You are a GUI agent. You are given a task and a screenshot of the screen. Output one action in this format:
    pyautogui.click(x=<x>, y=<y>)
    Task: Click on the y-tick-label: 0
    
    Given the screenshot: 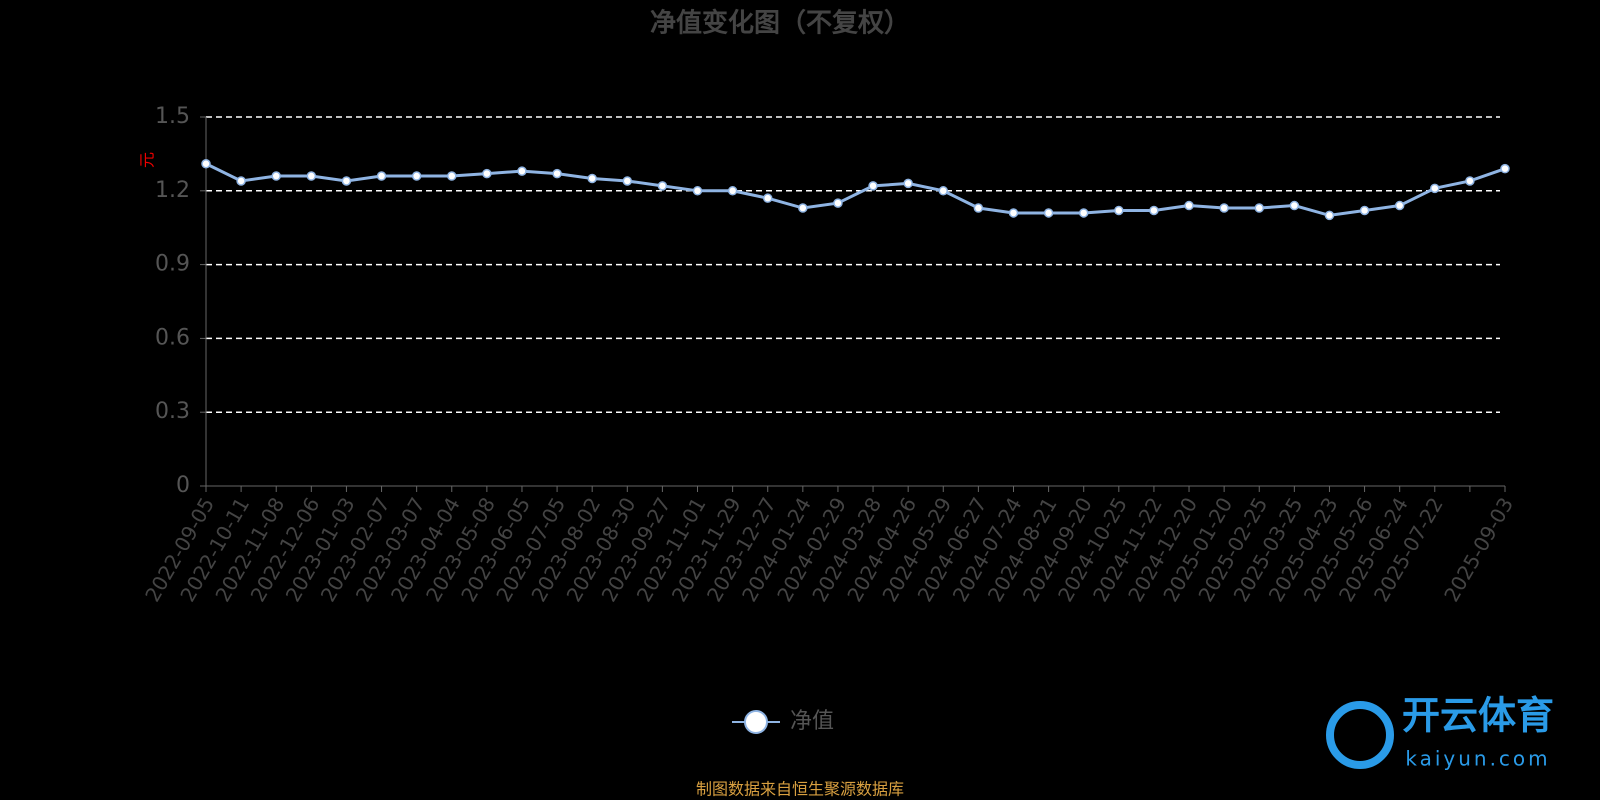 What is the action you would take?
    pyautogui.click(x=183, y=485)
    